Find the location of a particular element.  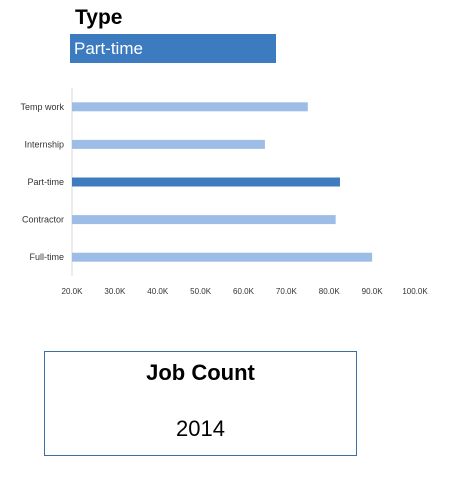

x-tick-label: 40.0K is located at coordinates (158, 291).